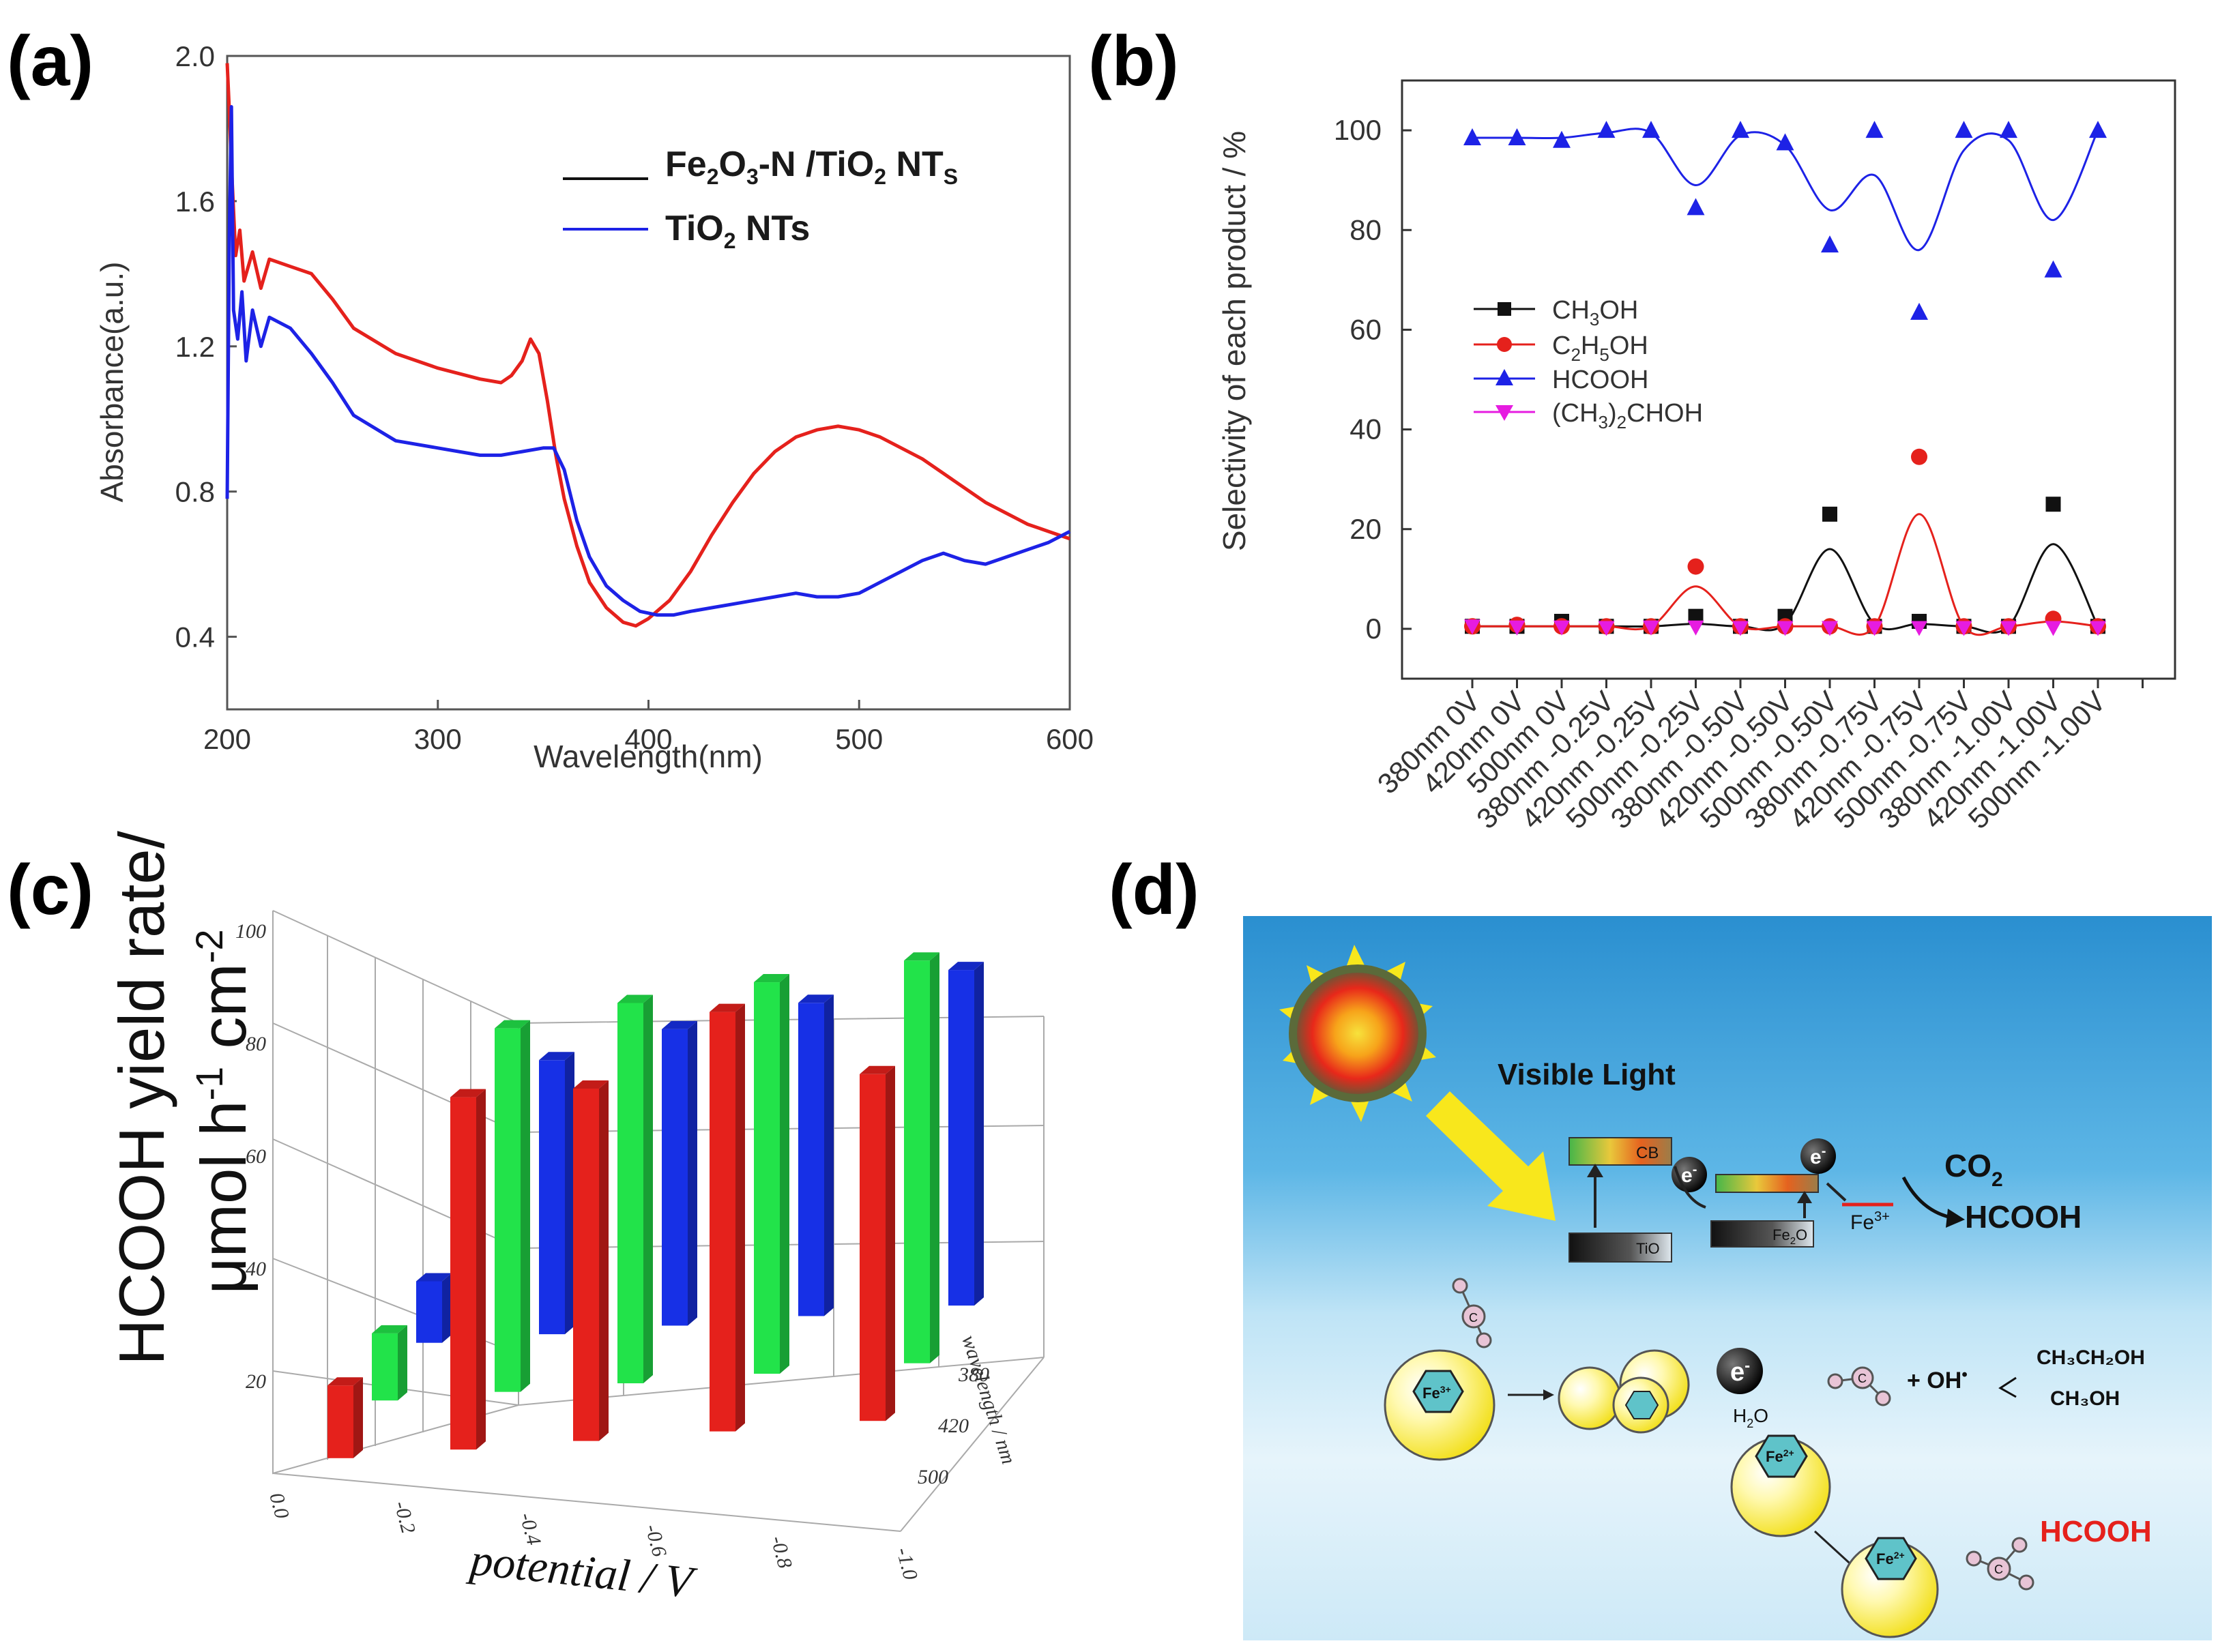  Describe the element at coordinates (648, 361) in the screenshot. I see `series-line-tio2` at that location.